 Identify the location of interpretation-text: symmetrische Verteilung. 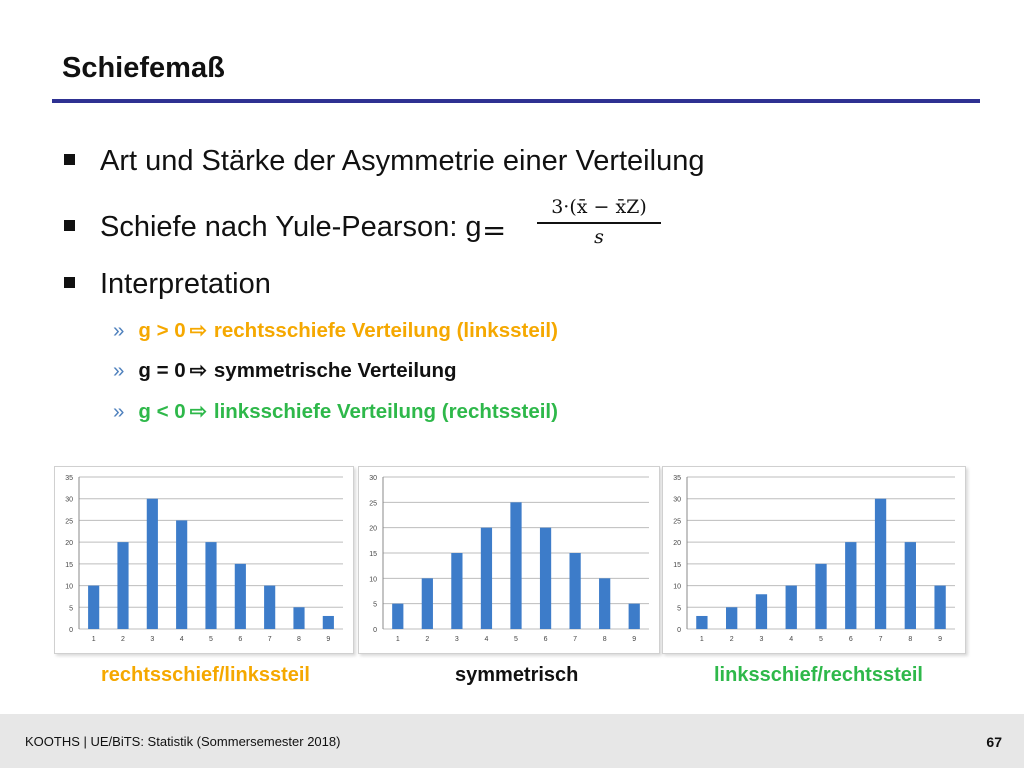
(335, 370).